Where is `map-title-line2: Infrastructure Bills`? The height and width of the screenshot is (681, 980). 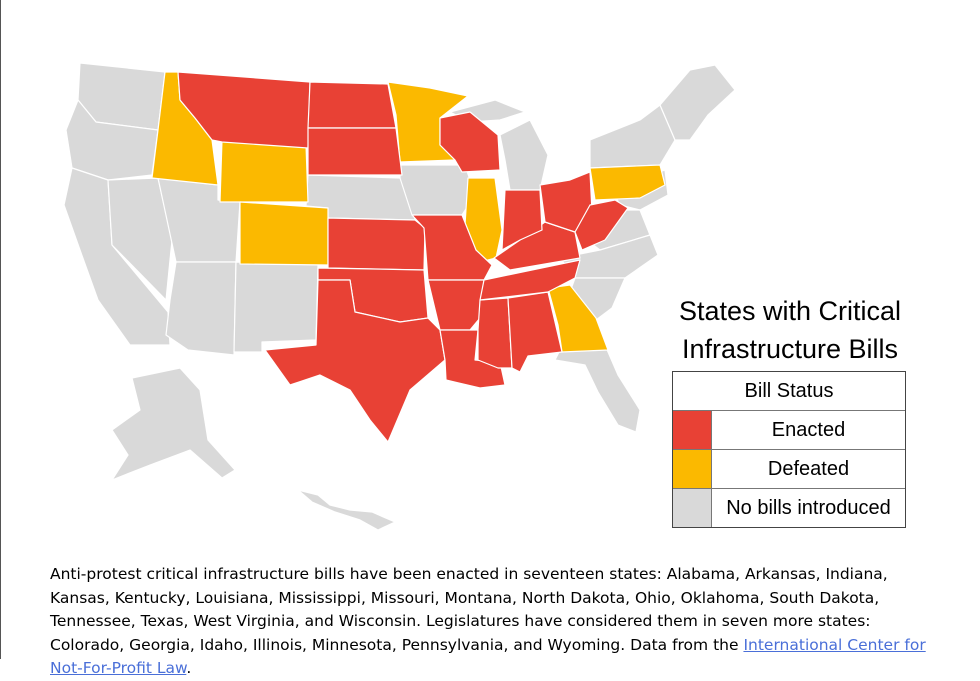 map-title-line2: Infrastructure Bills is located at coordinates (790, 349).